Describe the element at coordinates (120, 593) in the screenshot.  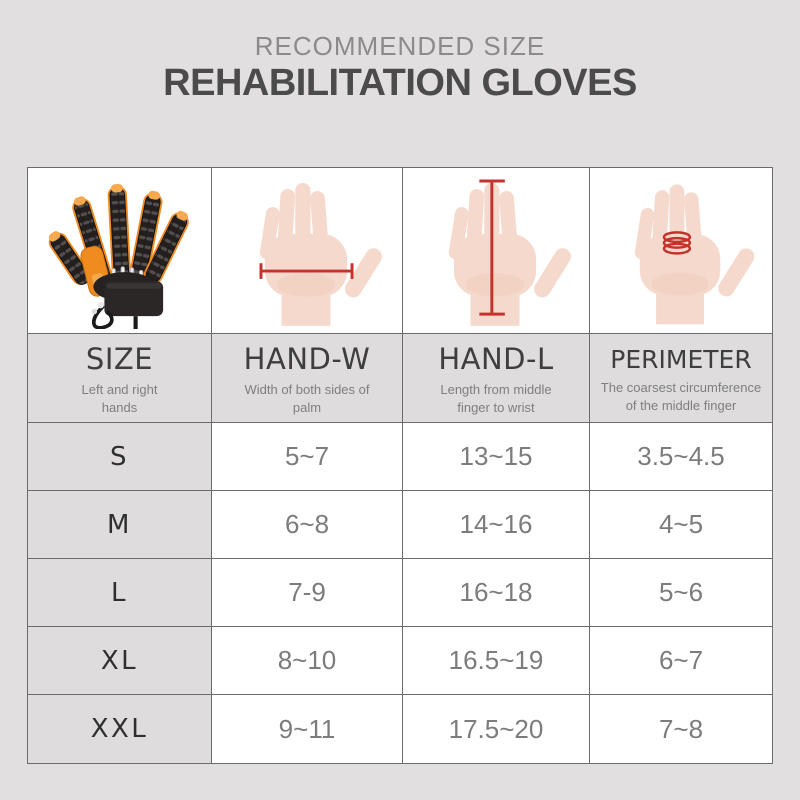
I see `size-label-l: L` at that location.